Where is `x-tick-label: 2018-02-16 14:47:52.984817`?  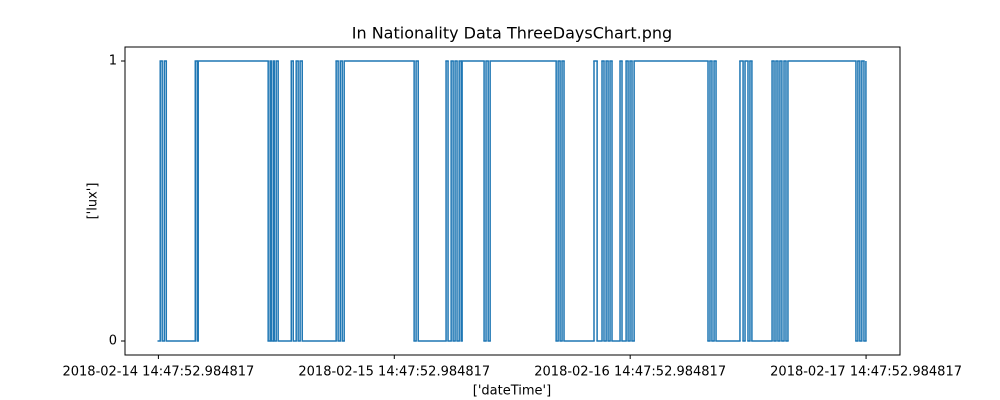 x-tick-label: 2018-02-16 14:47:52.984817 is located at coordinates (630, 372).